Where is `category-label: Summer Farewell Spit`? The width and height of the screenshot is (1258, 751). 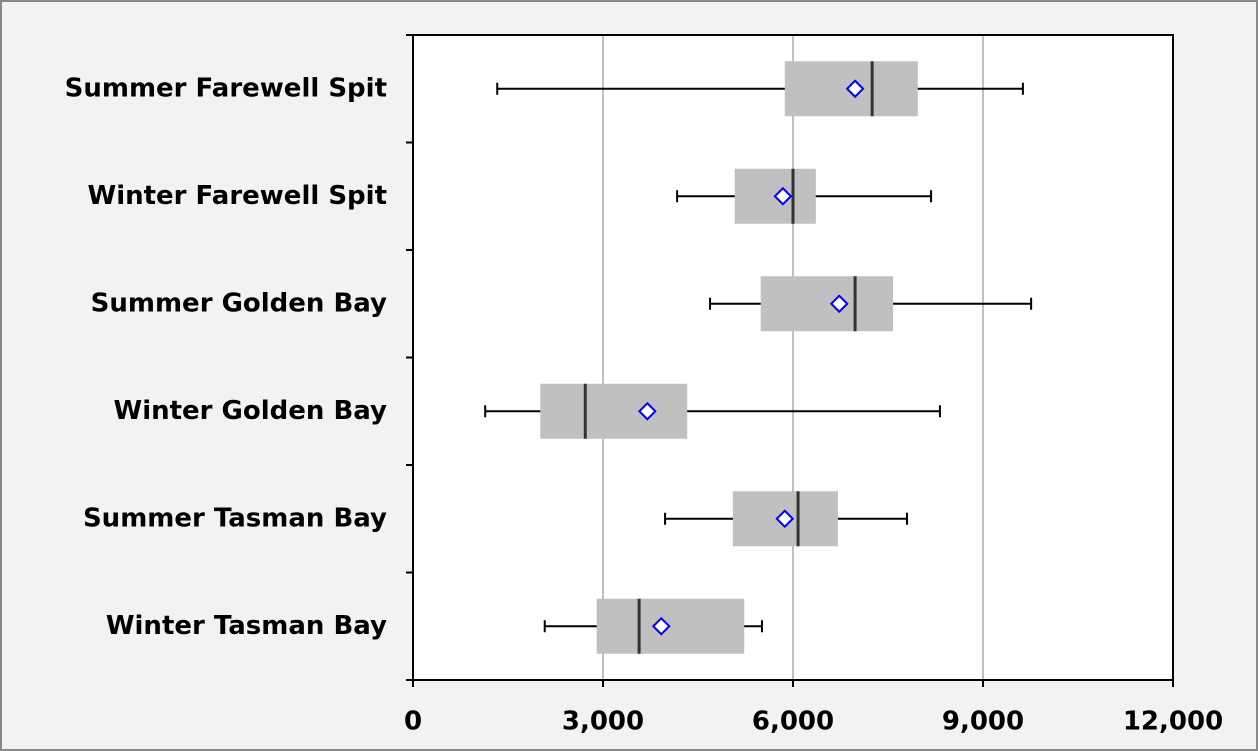
category-label: Summer Farewell Spit is located at coordinates (226, 88).